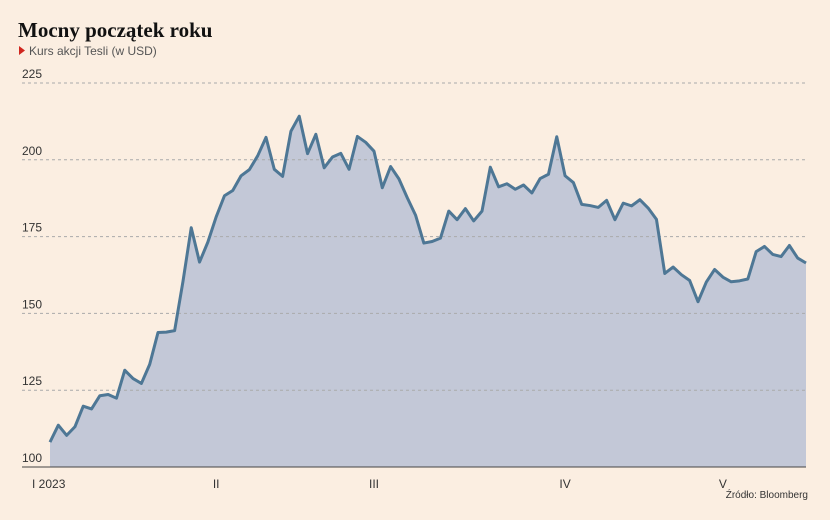 Image resolution: width=830 pixels, height=520 pixels. Describe the element at coordinates (32, 228) in the screenshot. I see `y-tick-label: 175` at that location.